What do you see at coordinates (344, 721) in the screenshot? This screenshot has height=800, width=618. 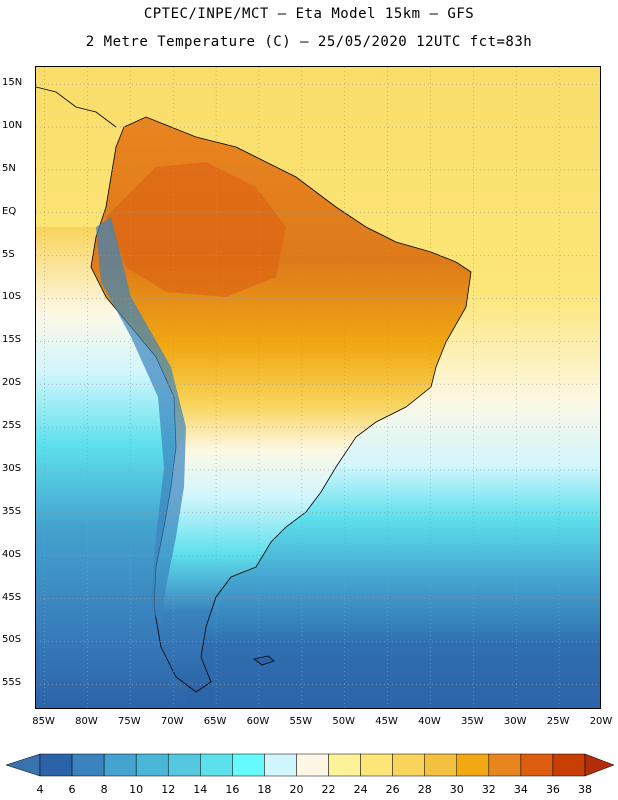 I see `lon-label: 50W` at bounding box center [344, 721].